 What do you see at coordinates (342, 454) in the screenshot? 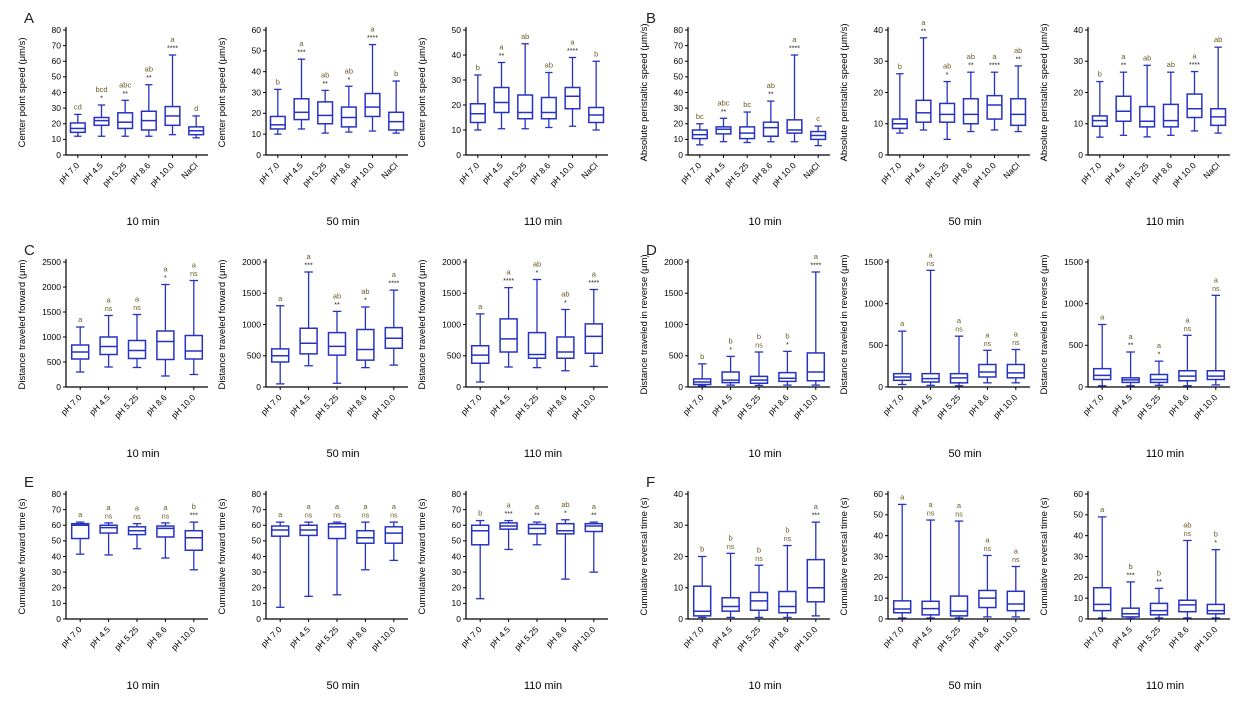
I see `svg-text: 50 min` at bounding box center [342, 454].